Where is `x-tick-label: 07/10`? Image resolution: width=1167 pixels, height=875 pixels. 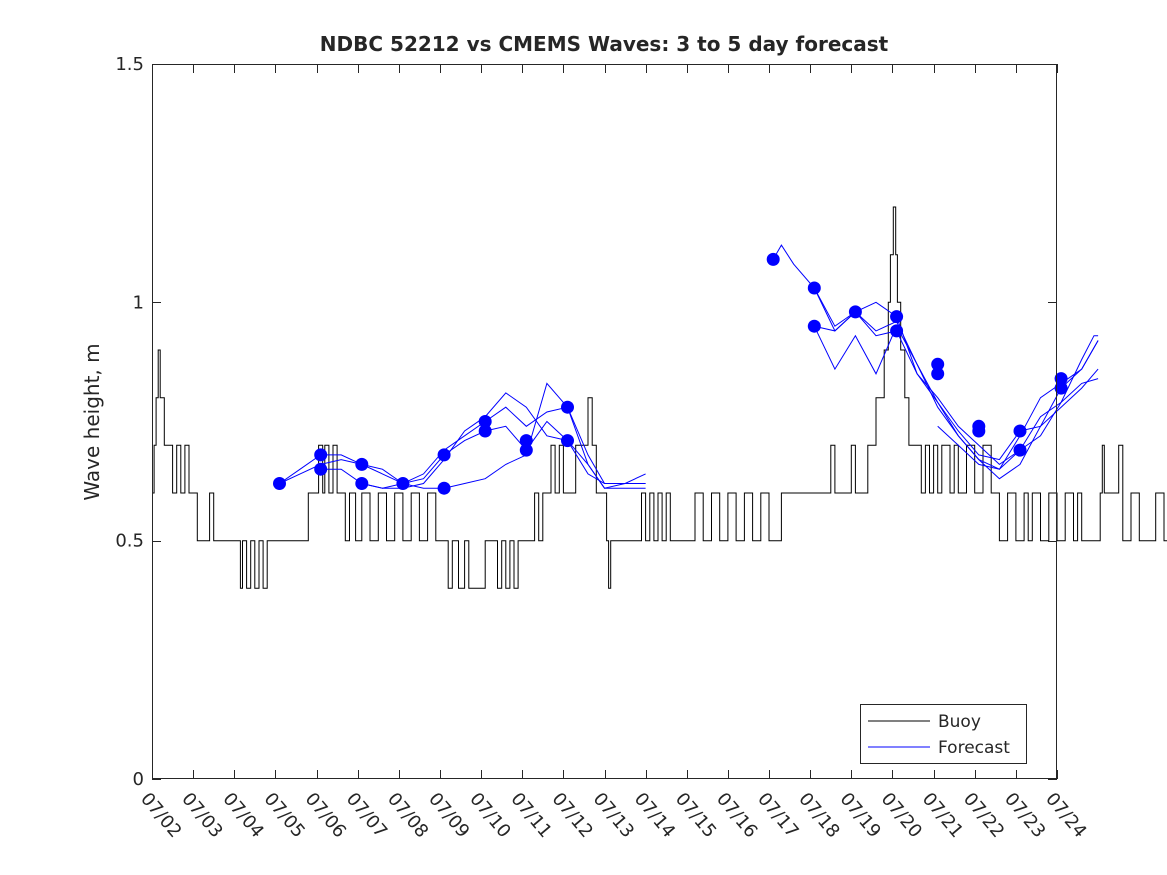 x-tick-label: 07/10 is located at coordinates (489, 815).